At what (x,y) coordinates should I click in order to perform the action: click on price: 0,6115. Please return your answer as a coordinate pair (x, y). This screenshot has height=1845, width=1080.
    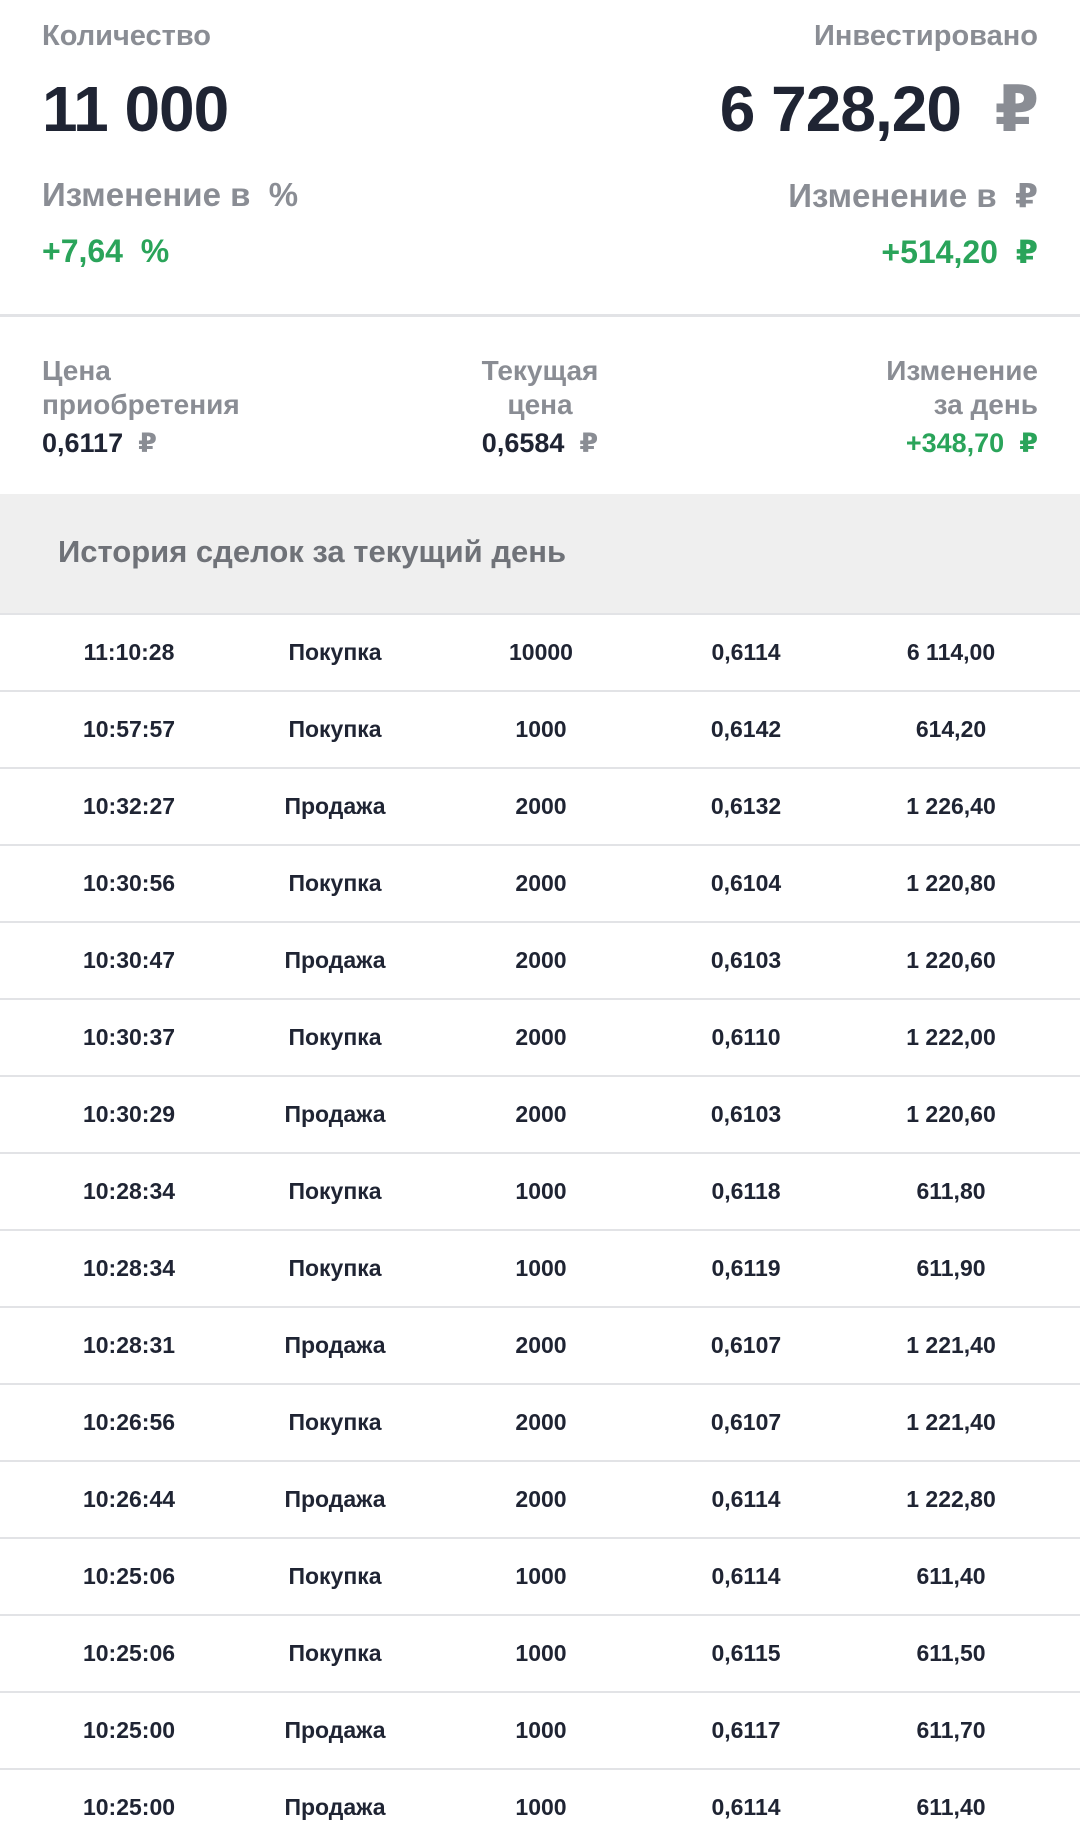
    Looking at the image, I should click on (746, 1653).